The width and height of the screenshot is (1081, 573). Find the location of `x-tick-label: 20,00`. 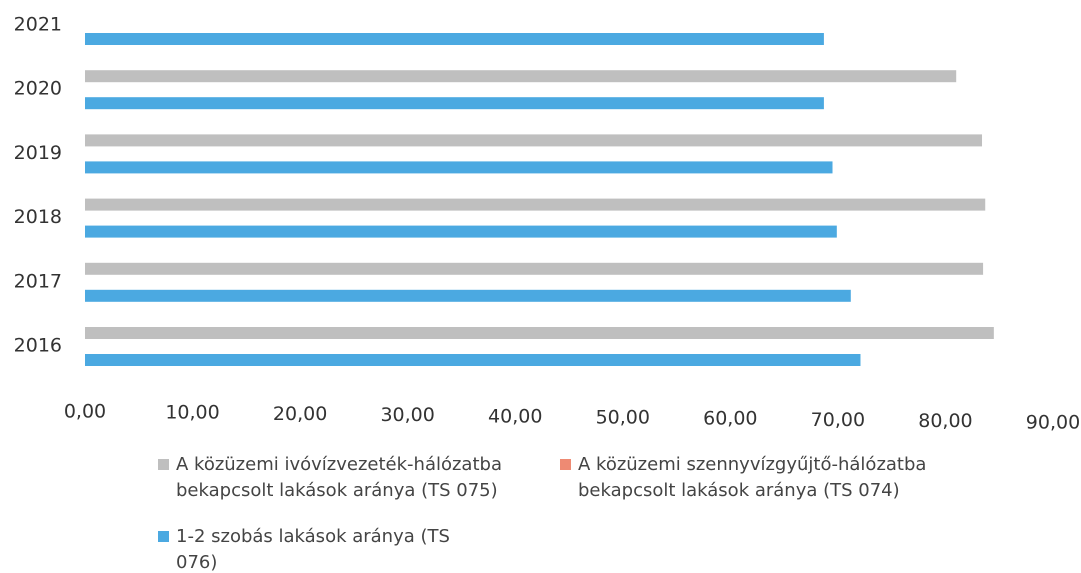

x-tick-label: 20,00 is located at coordinates (300, 414).